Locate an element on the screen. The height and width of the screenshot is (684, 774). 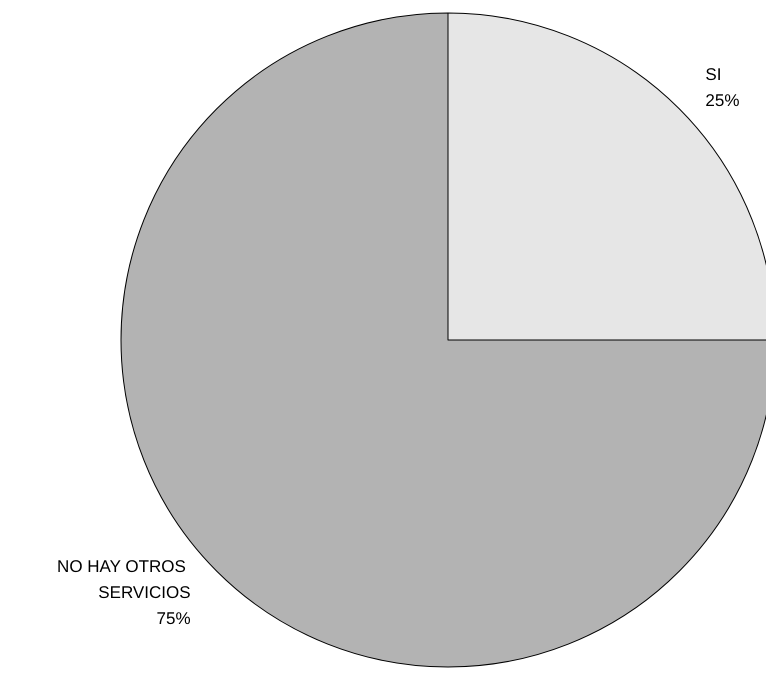
slice-label: NO HAY OTROS SERVICIOS is located at coordinates (124, 579).